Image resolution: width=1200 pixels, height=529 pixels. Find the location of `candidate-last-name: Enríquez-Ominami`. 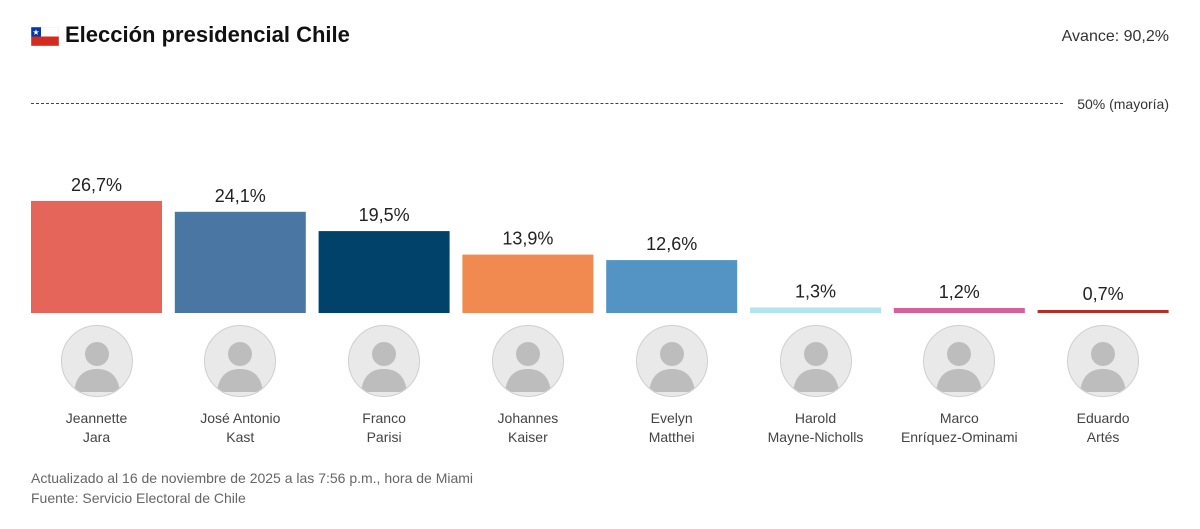

candidate-last-name: Enríquez-Ominami is located at coordinates (959, 437).